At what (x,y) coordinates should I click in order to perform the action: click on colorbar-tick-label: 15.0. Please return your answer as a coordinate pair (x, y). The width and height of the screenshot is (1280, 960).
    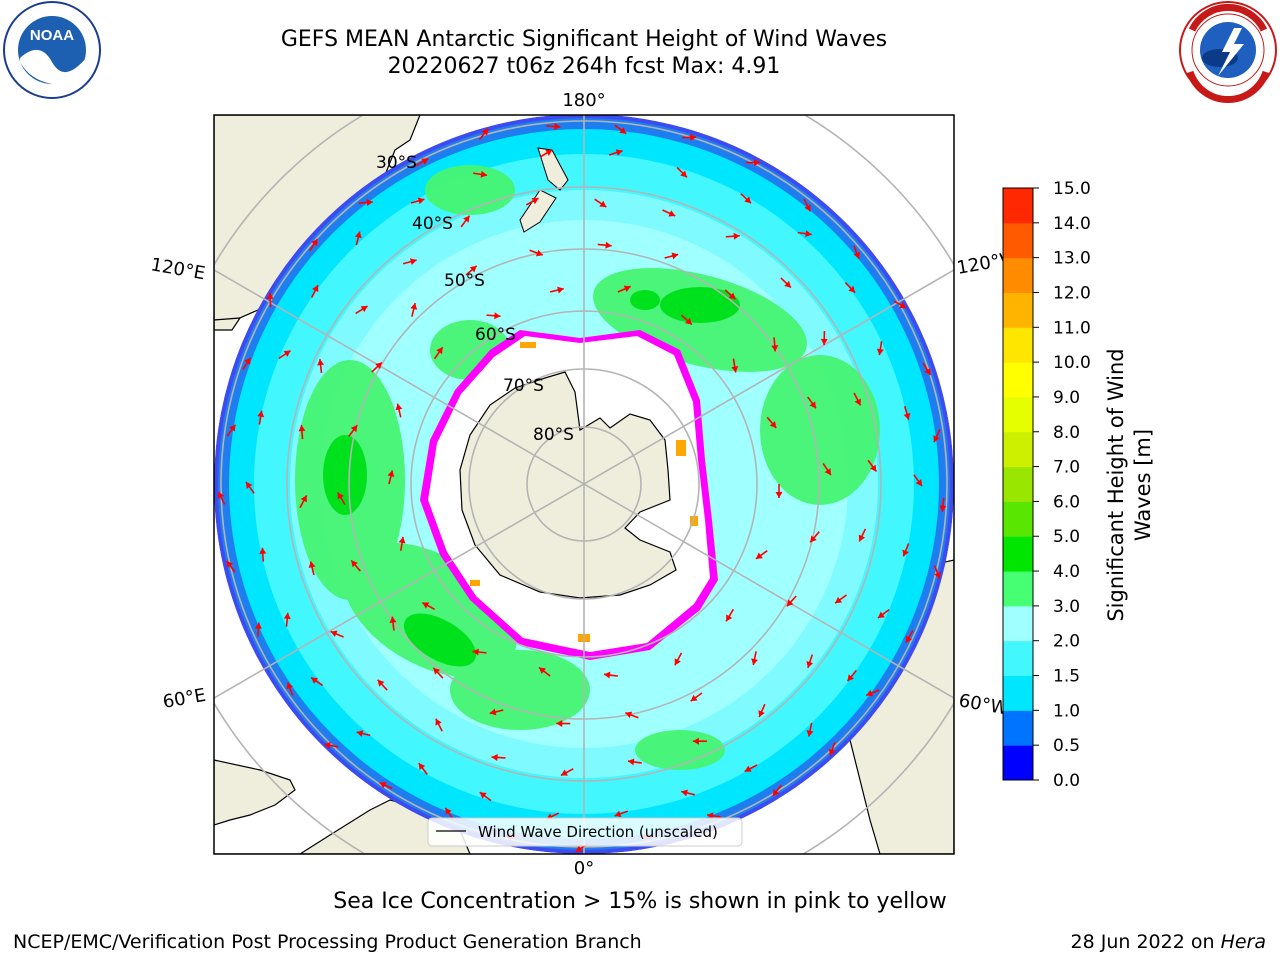
    Looking at the image, I should click on (1072, 189).